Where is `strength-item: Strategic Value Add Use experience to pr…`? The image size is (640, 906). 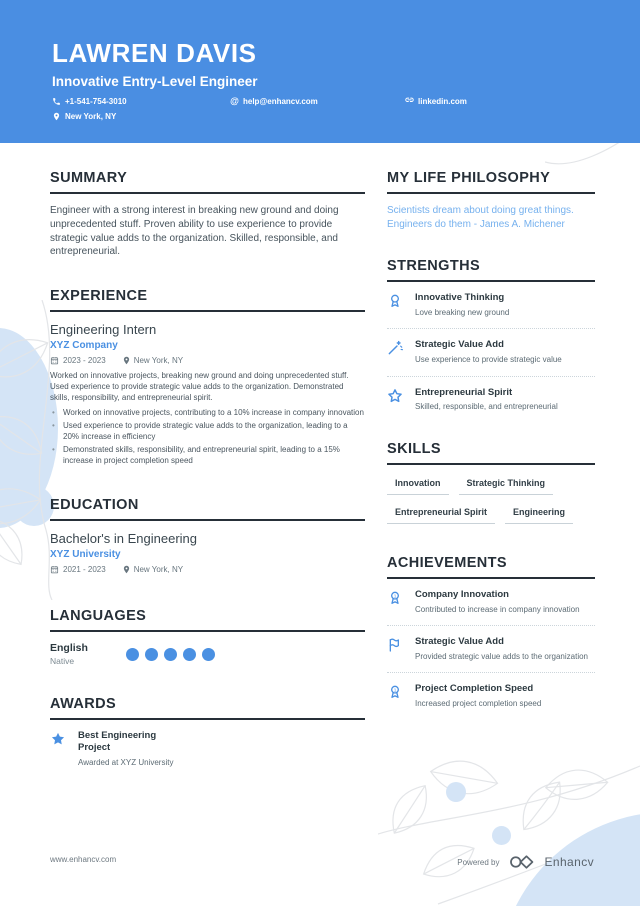 strength-item: Strategic Value Add Use experience to pr… is located at coordinates (491, 346).